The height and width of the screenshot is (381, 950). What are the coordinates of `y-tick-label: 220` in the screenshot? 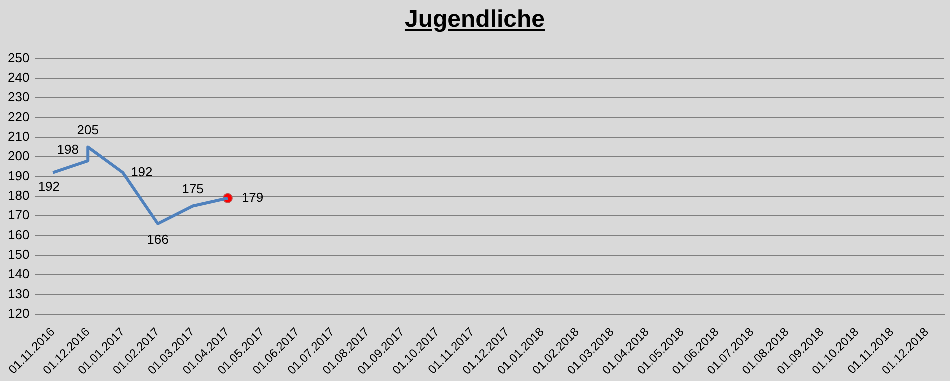 It's located at (19, 116).